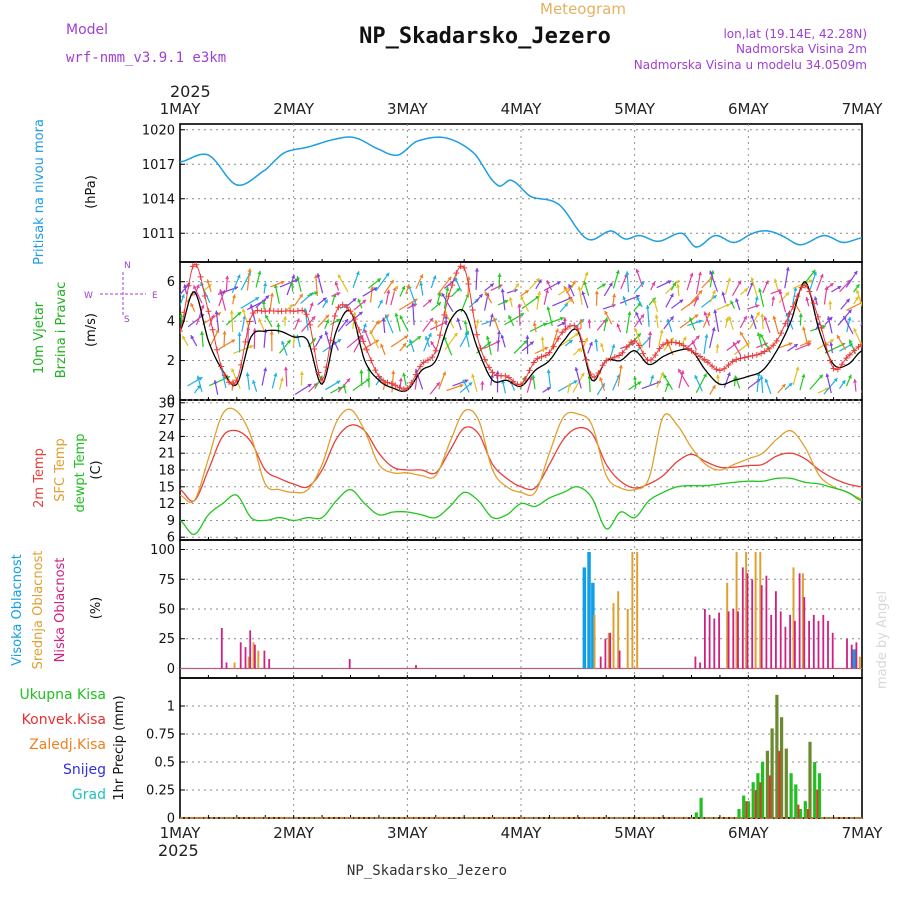  I want to click on time-label-bottom: 1MAY, so click(181, 833).